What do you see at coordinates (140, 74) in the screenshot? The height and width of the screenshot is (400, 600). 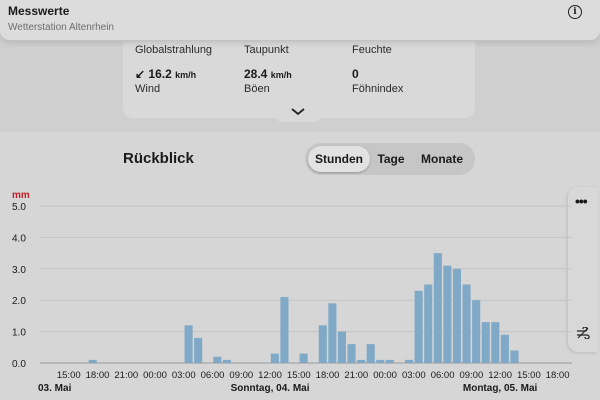 I see `wind-arrow-icon: ↙` at bounding box center [140, 74].